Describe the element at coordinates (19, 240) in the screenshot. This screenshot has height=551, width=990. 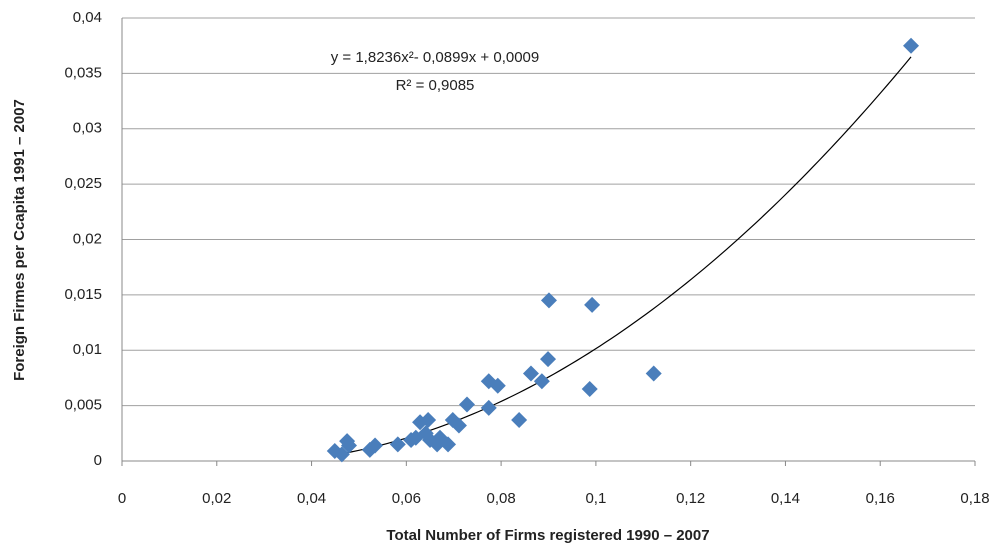
I see `y-axis-title: Foreign Firmes per Ccapita 1991 – 2007` at that location.